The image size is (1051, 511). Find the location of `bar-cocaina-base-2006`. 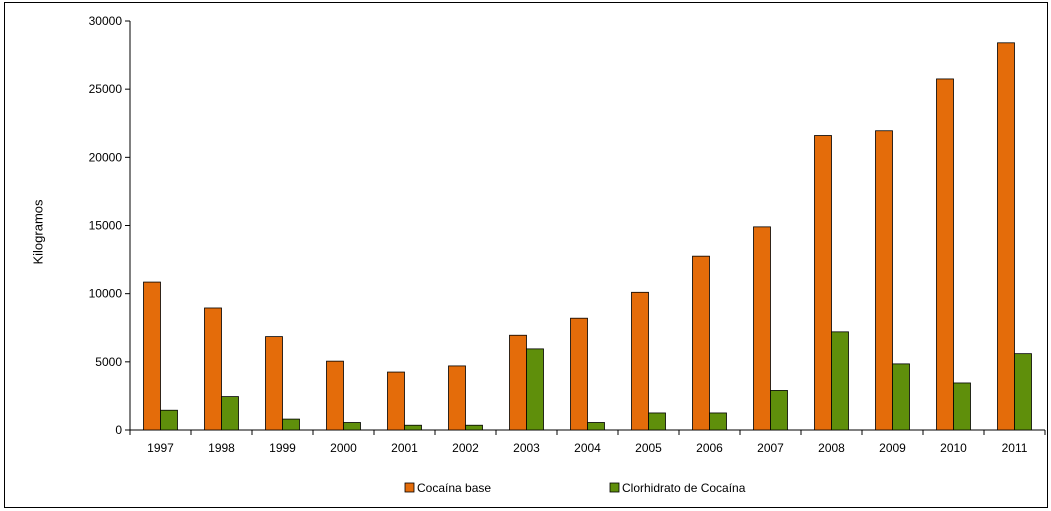

bar-cocaina-base-2006 is located at coordinates (701, 343).